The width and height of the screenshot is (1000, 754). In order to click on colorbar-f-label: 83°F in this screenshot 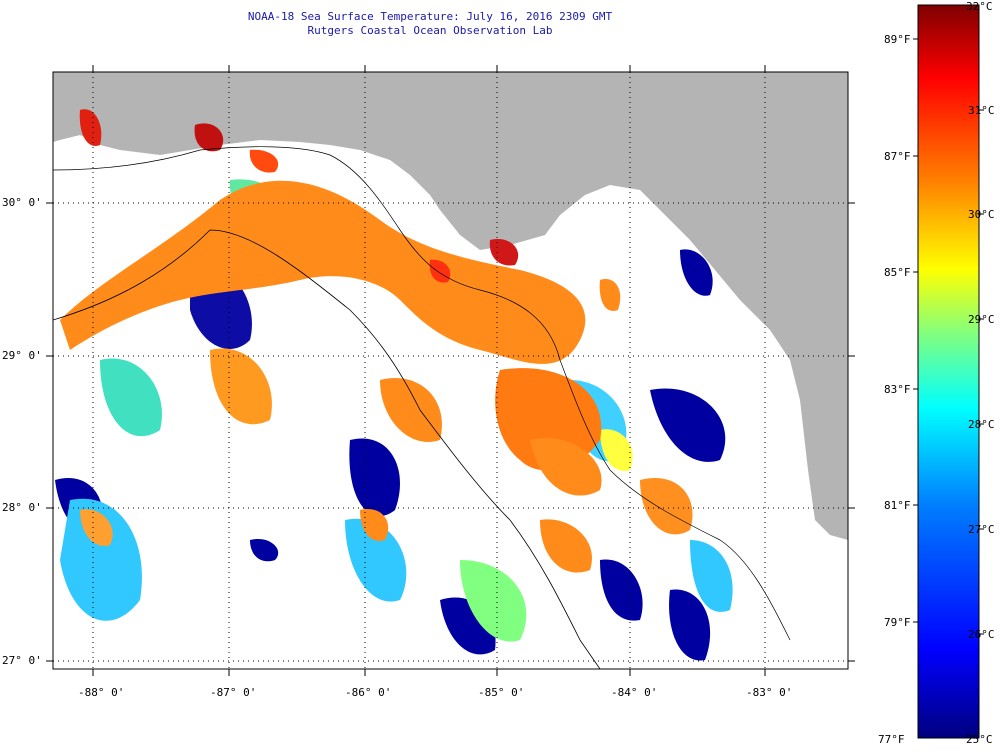, I will do `click(897, 389)`.